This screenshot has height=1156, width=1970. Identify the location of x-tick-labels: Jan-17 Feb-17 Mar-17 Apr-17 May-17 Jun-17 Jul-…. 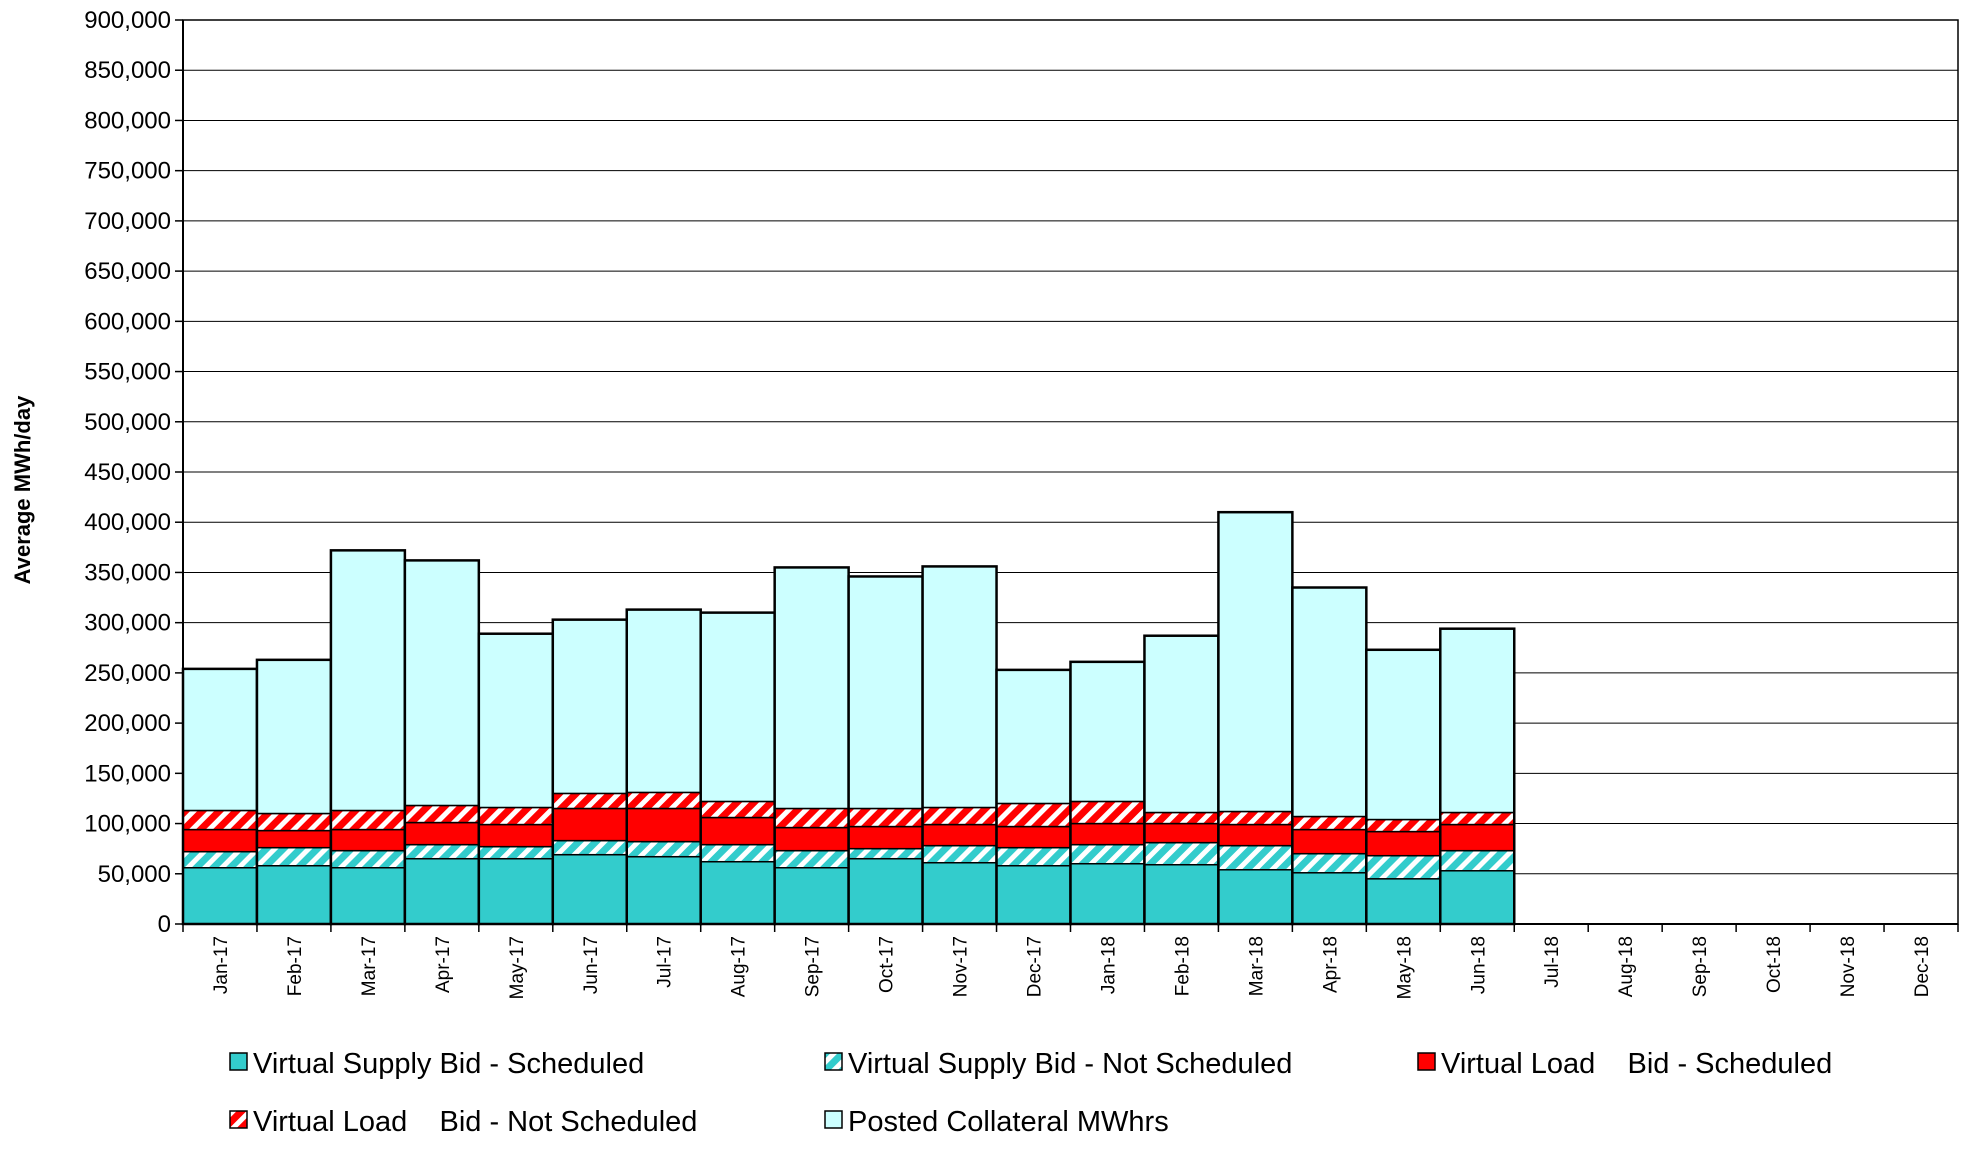
(1072, 967).